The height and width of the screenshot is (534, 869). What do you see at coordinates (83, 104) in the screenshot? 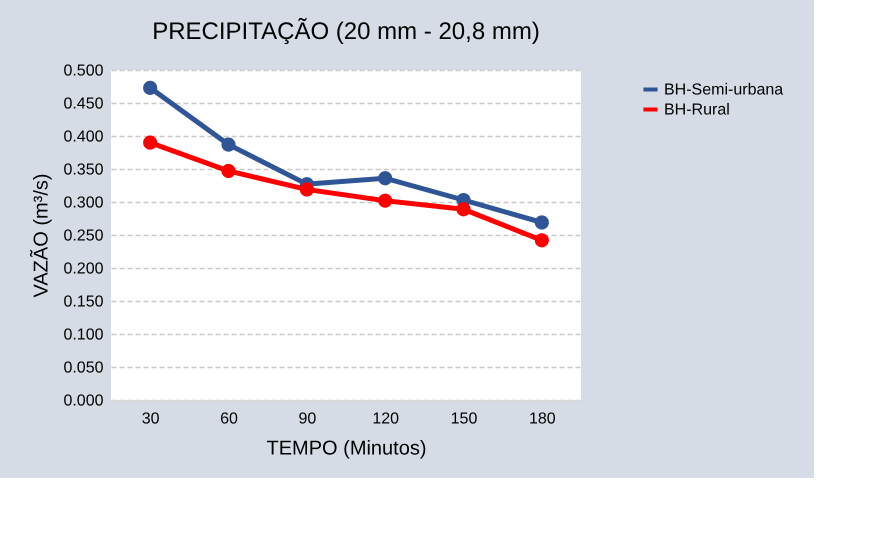
I see `y-tick-label: 0.450` at bounding box center [83, 104].